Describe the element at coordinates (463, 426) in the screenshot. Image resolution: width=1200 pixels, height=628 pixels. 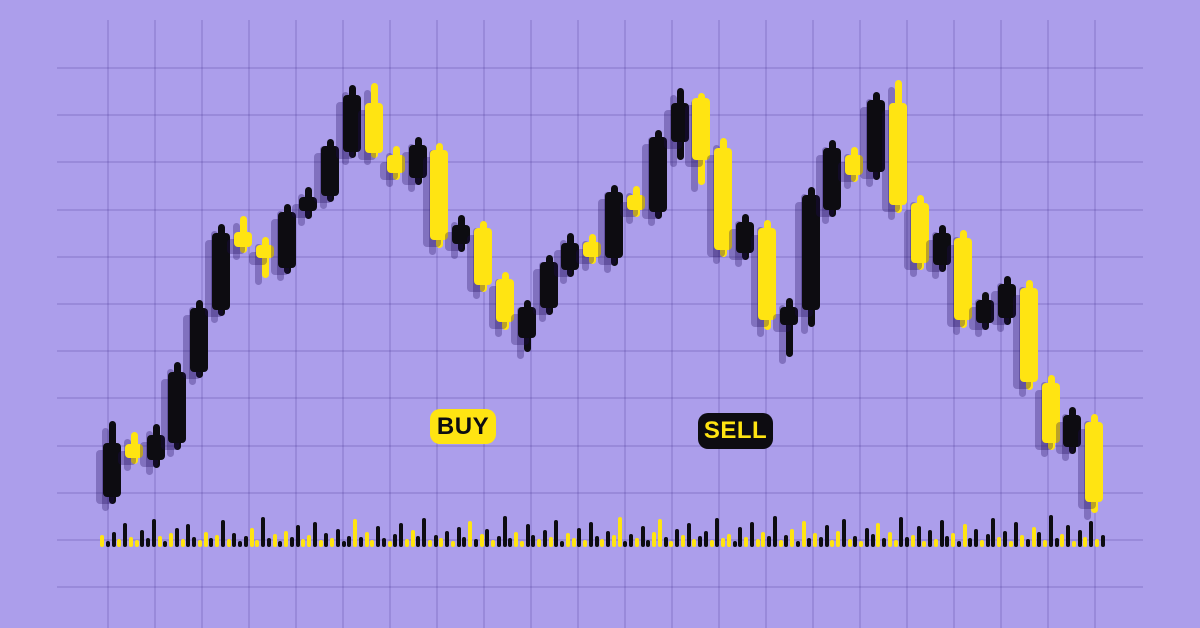
I see `buy-label: BUY` at that location.